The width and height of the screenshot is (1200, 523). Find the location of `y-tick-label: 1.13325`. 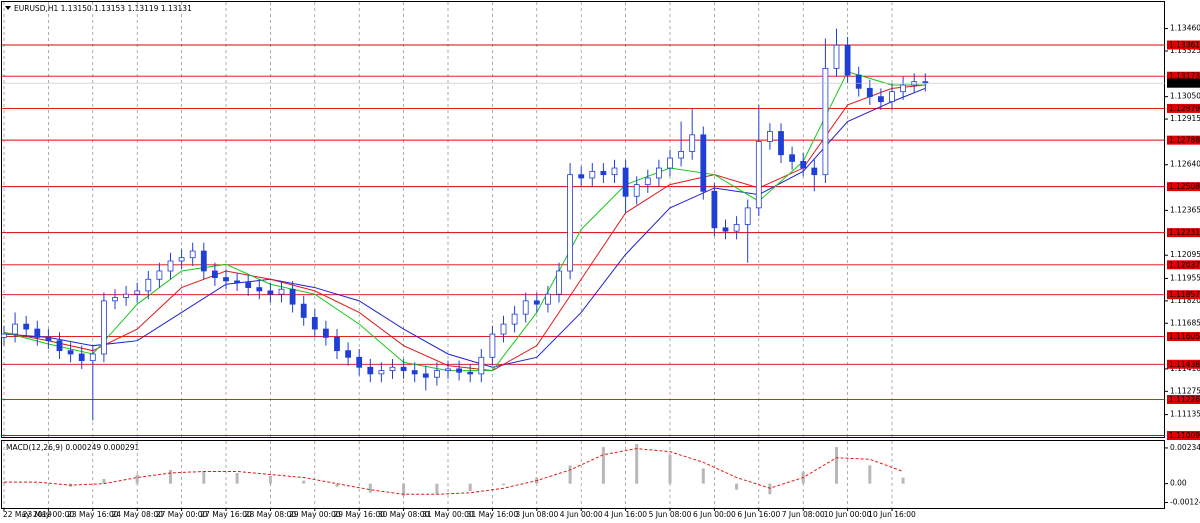

y-tick-label: 1.13325 is located at coordinates (1185, 50).